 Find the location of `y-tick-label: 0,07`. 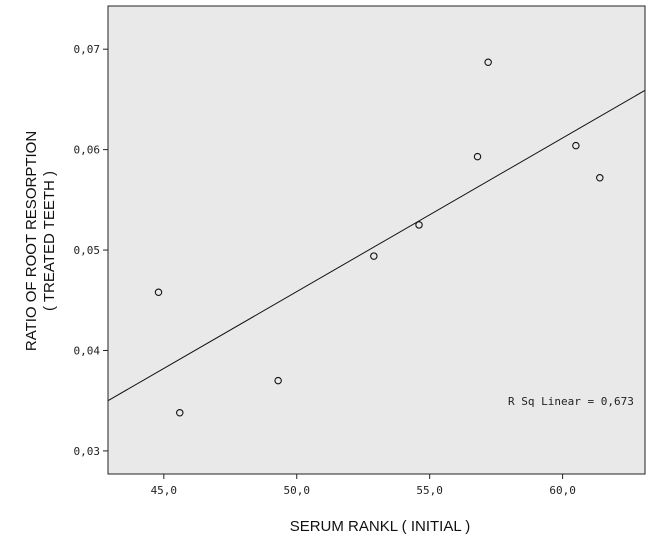

y-tick-label: 0,07 is located at coordinates (87, 49).